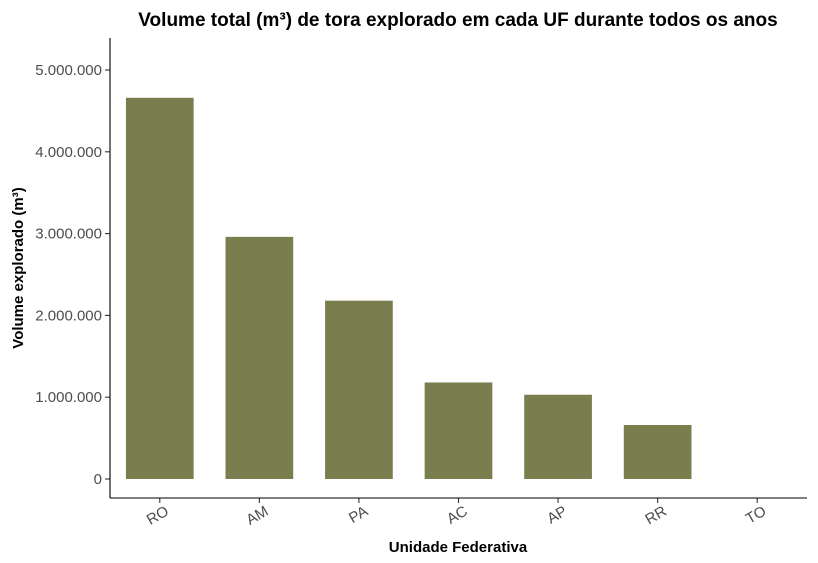 This screenshot has height=563, width=818. What do you see at coordinates (657, 452) in the screenshot?
I see `bar-rr` at bounding box center [657, 452].